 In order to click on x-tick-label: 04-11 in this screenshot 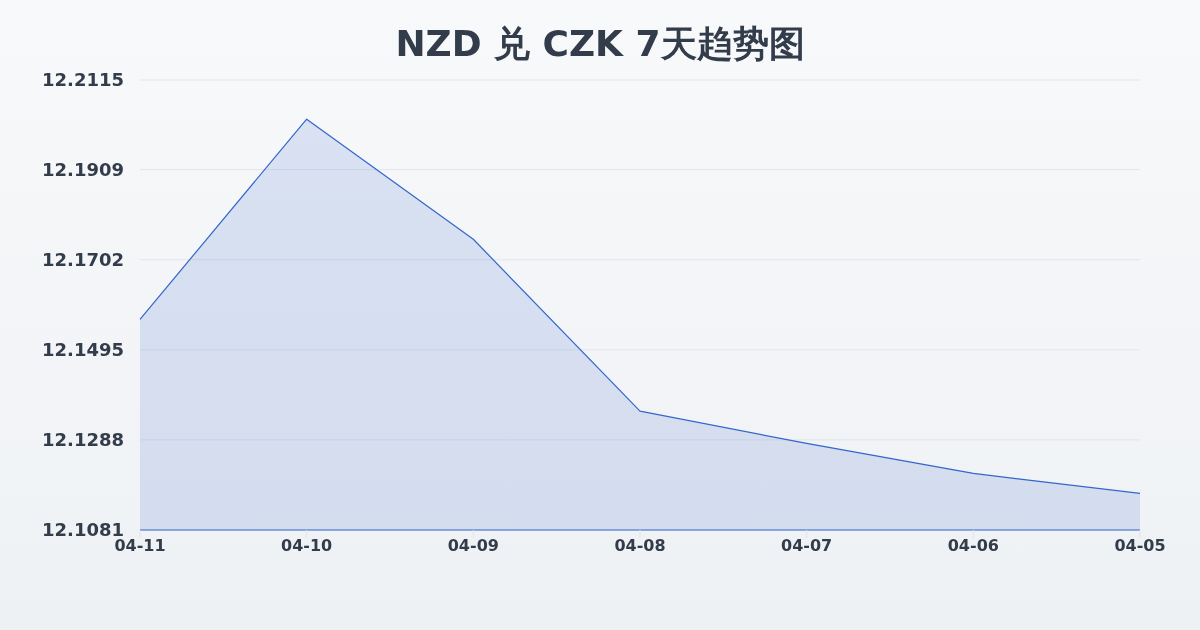, I will do `click(140, 546)`.